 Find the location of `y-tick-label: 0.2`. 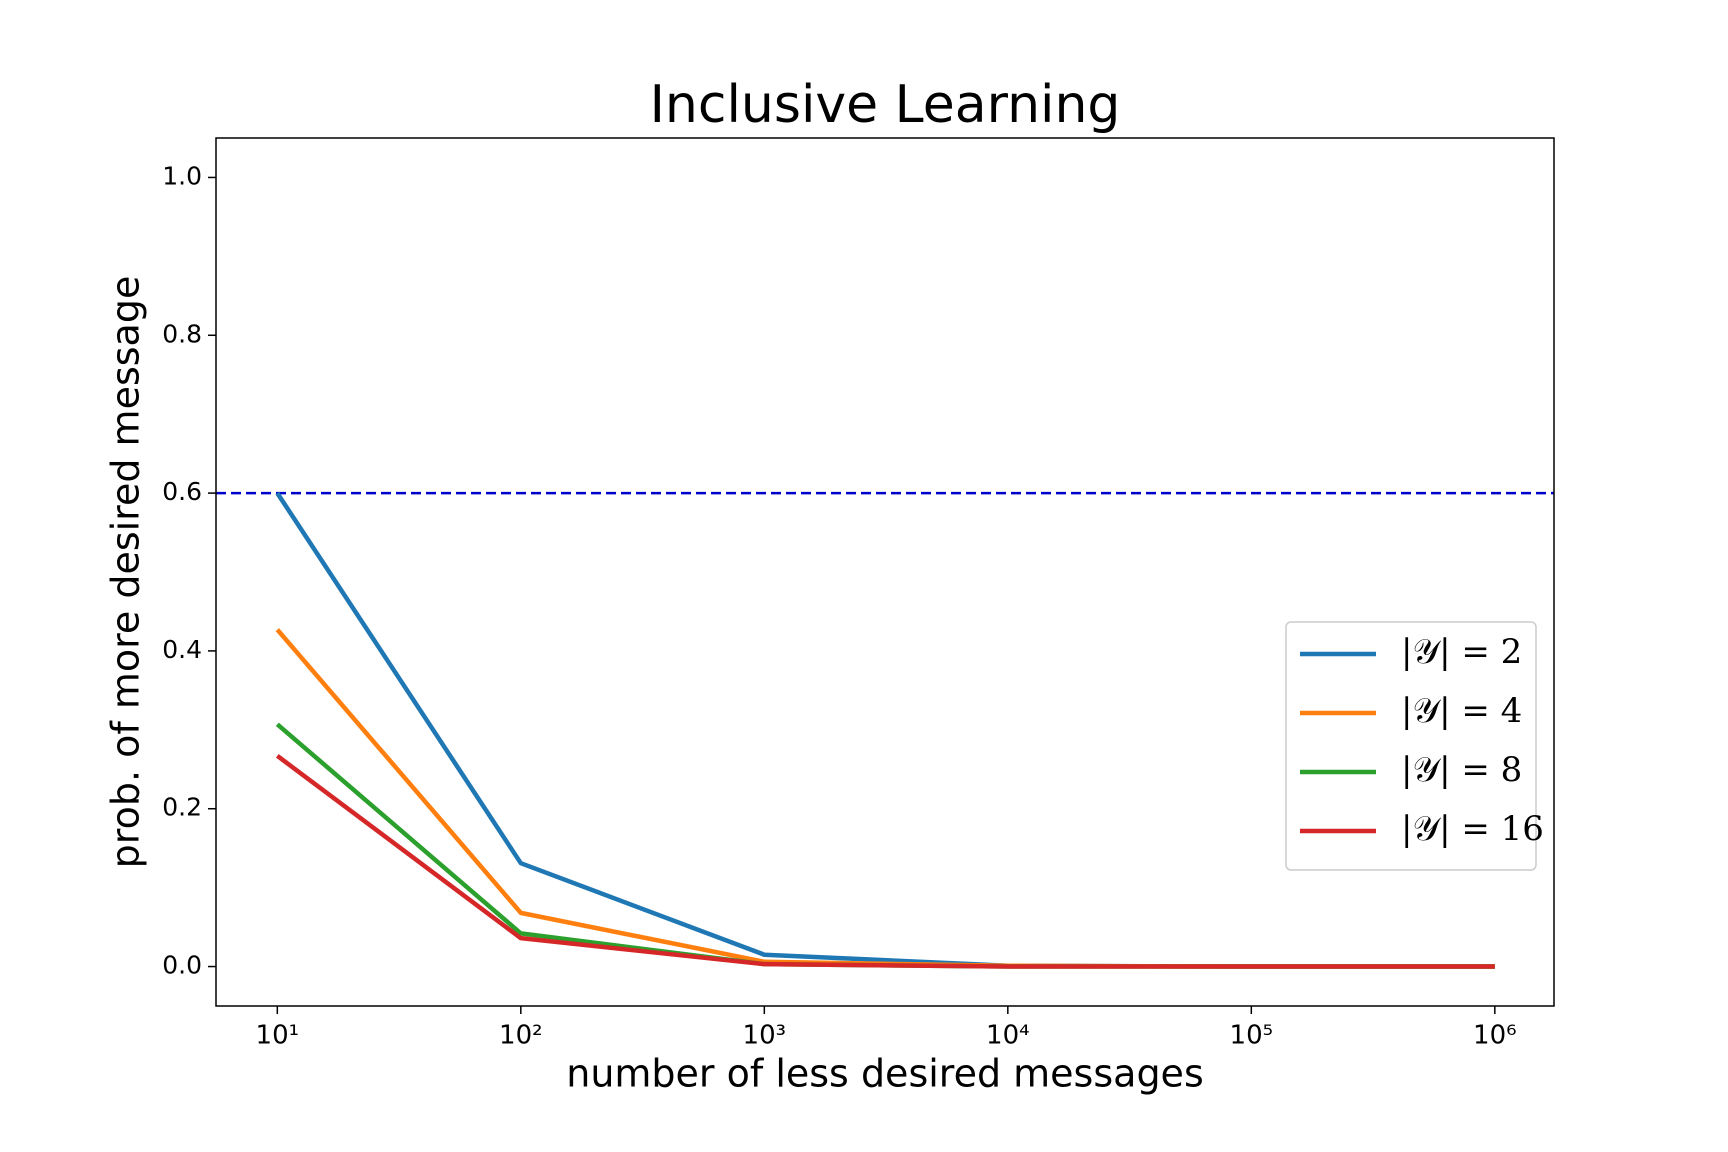

y-tick-label: 0.2 is located at coordinates (182, 807).